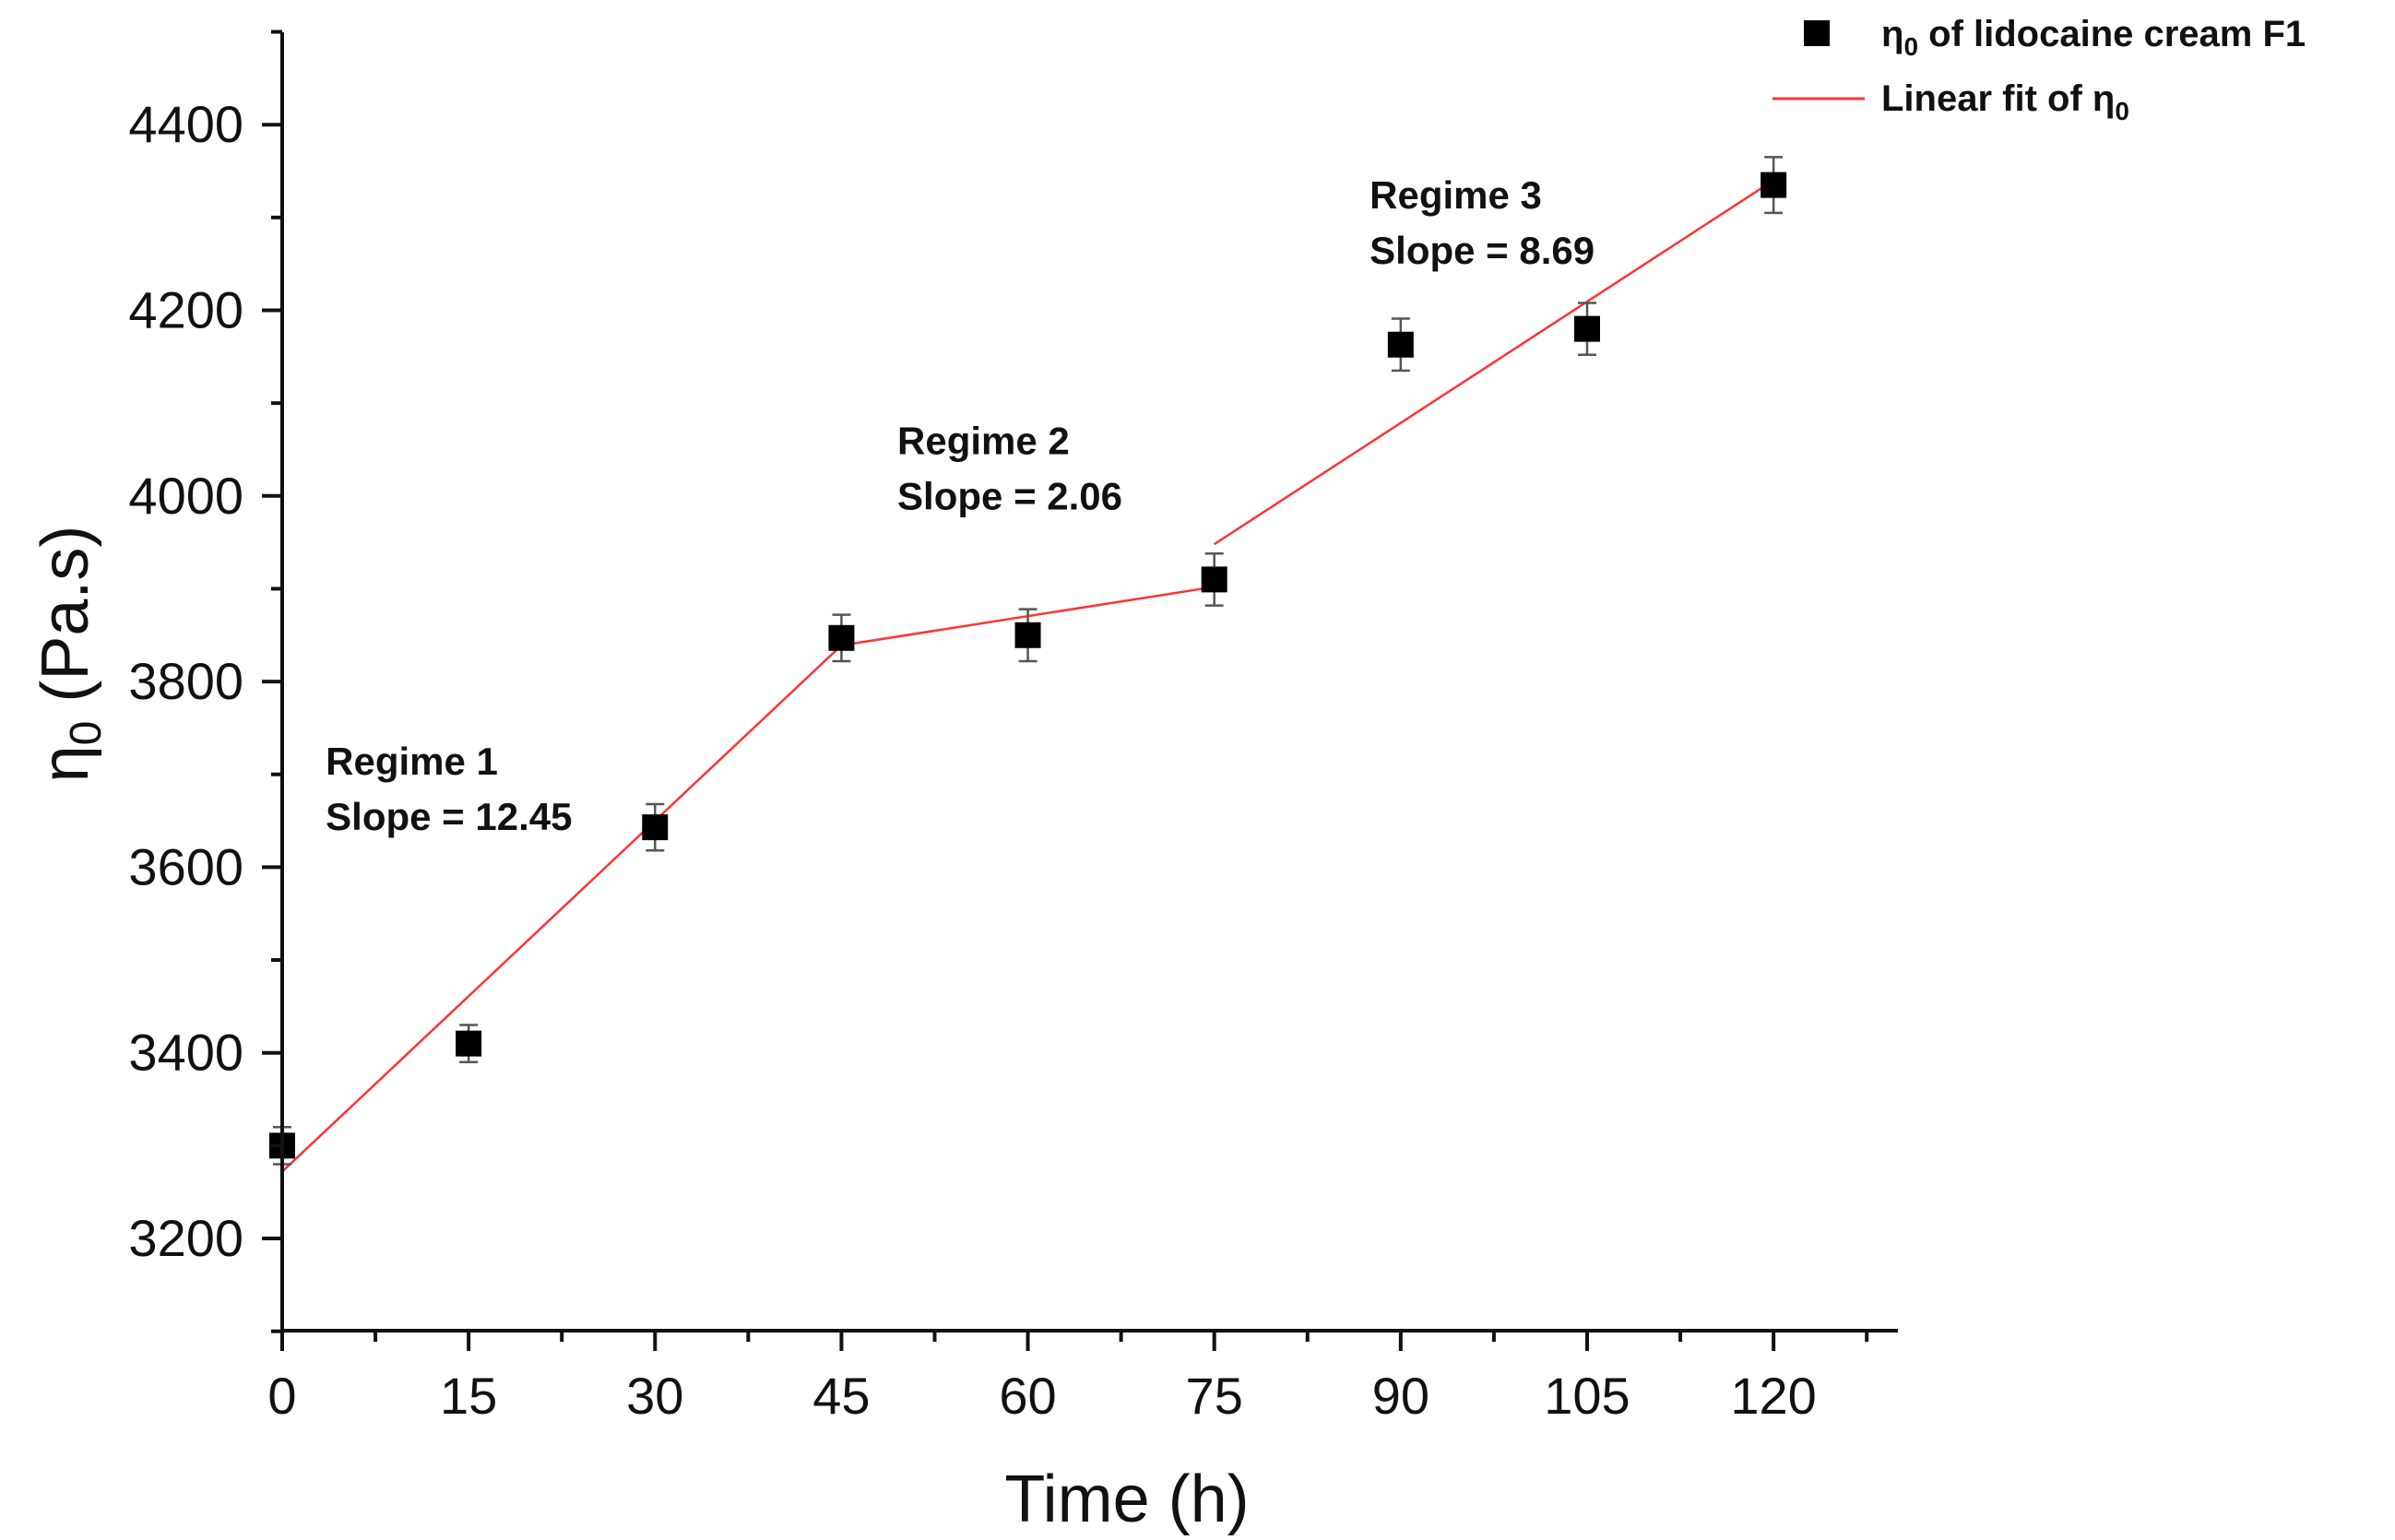  Describe the element at coordinates (185, 1053) in the screenshot. I see `y-tick-label: 3400` at that location.